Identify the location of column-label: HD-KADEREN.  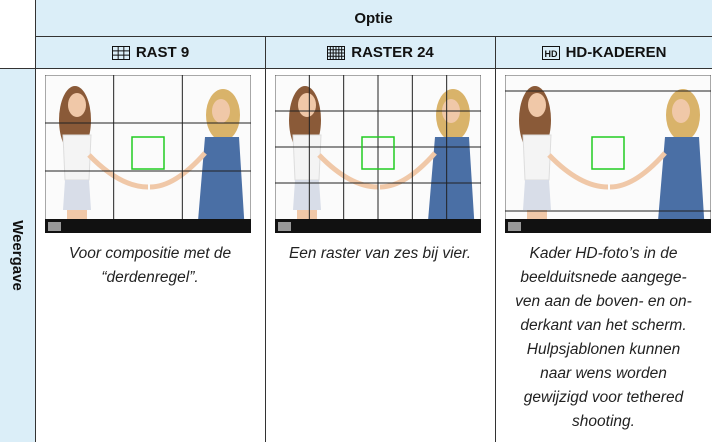
(616, 52).